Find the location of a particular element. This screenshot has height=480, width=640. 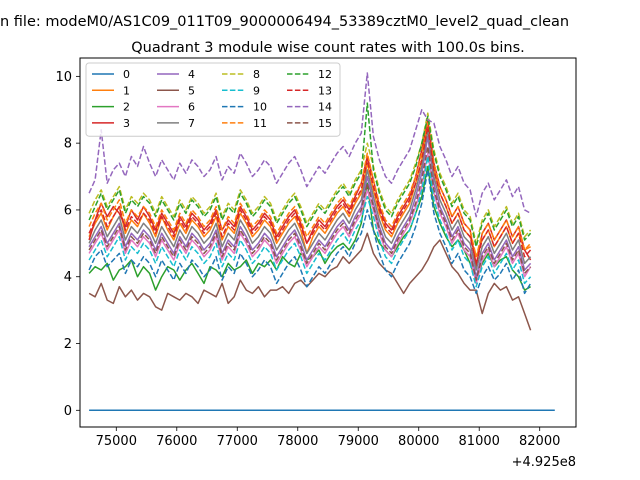

x-tick-label-80000: 80000 is located at coordinates (418, 441).